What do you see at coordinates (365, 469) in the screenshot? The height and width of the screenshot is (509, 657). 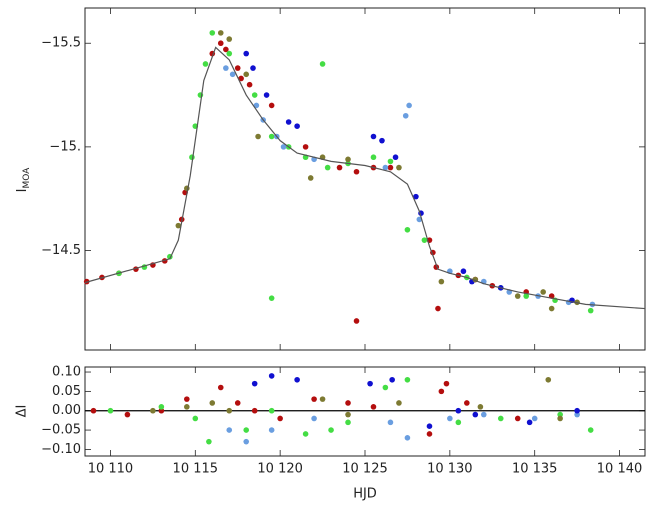 I see `x-tick-label: 10 125` at bounding box center [365, 469].